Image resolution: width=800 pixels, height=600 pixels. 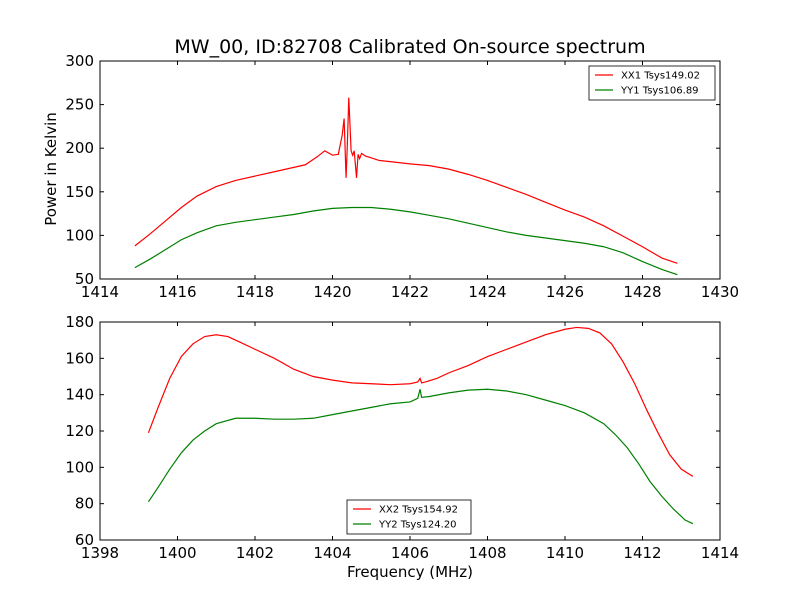 What do you see at coordinates (79, 148) in the screenshot?
I see `top-y-tick-label: 200` at bounding box center [79, 148].